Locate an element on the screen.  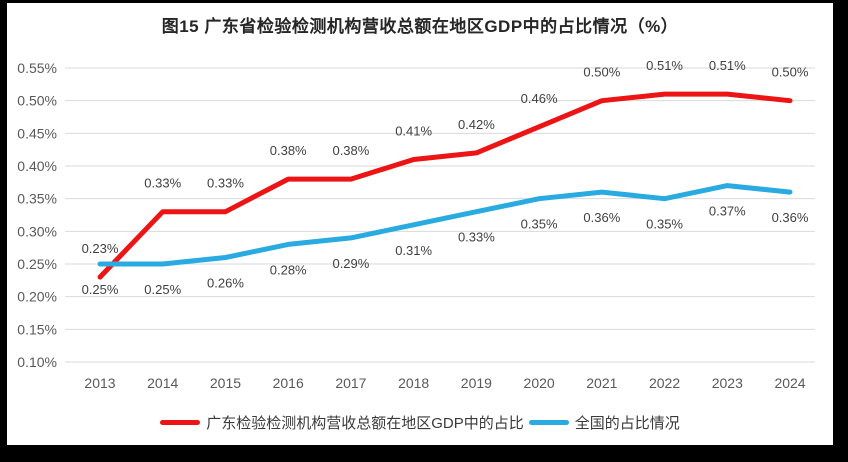
y-tick-label: 0.30% is located at coordinates (37, 231).